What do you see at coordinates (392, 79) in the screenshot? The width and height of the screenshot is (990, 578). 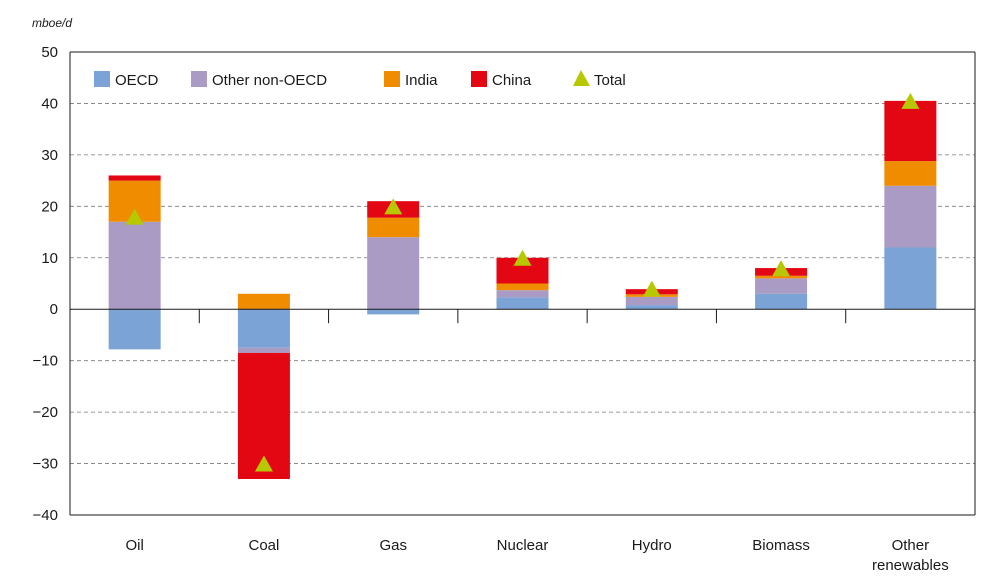 I see `legend-swatch-india` at bounding box center [392, 79].